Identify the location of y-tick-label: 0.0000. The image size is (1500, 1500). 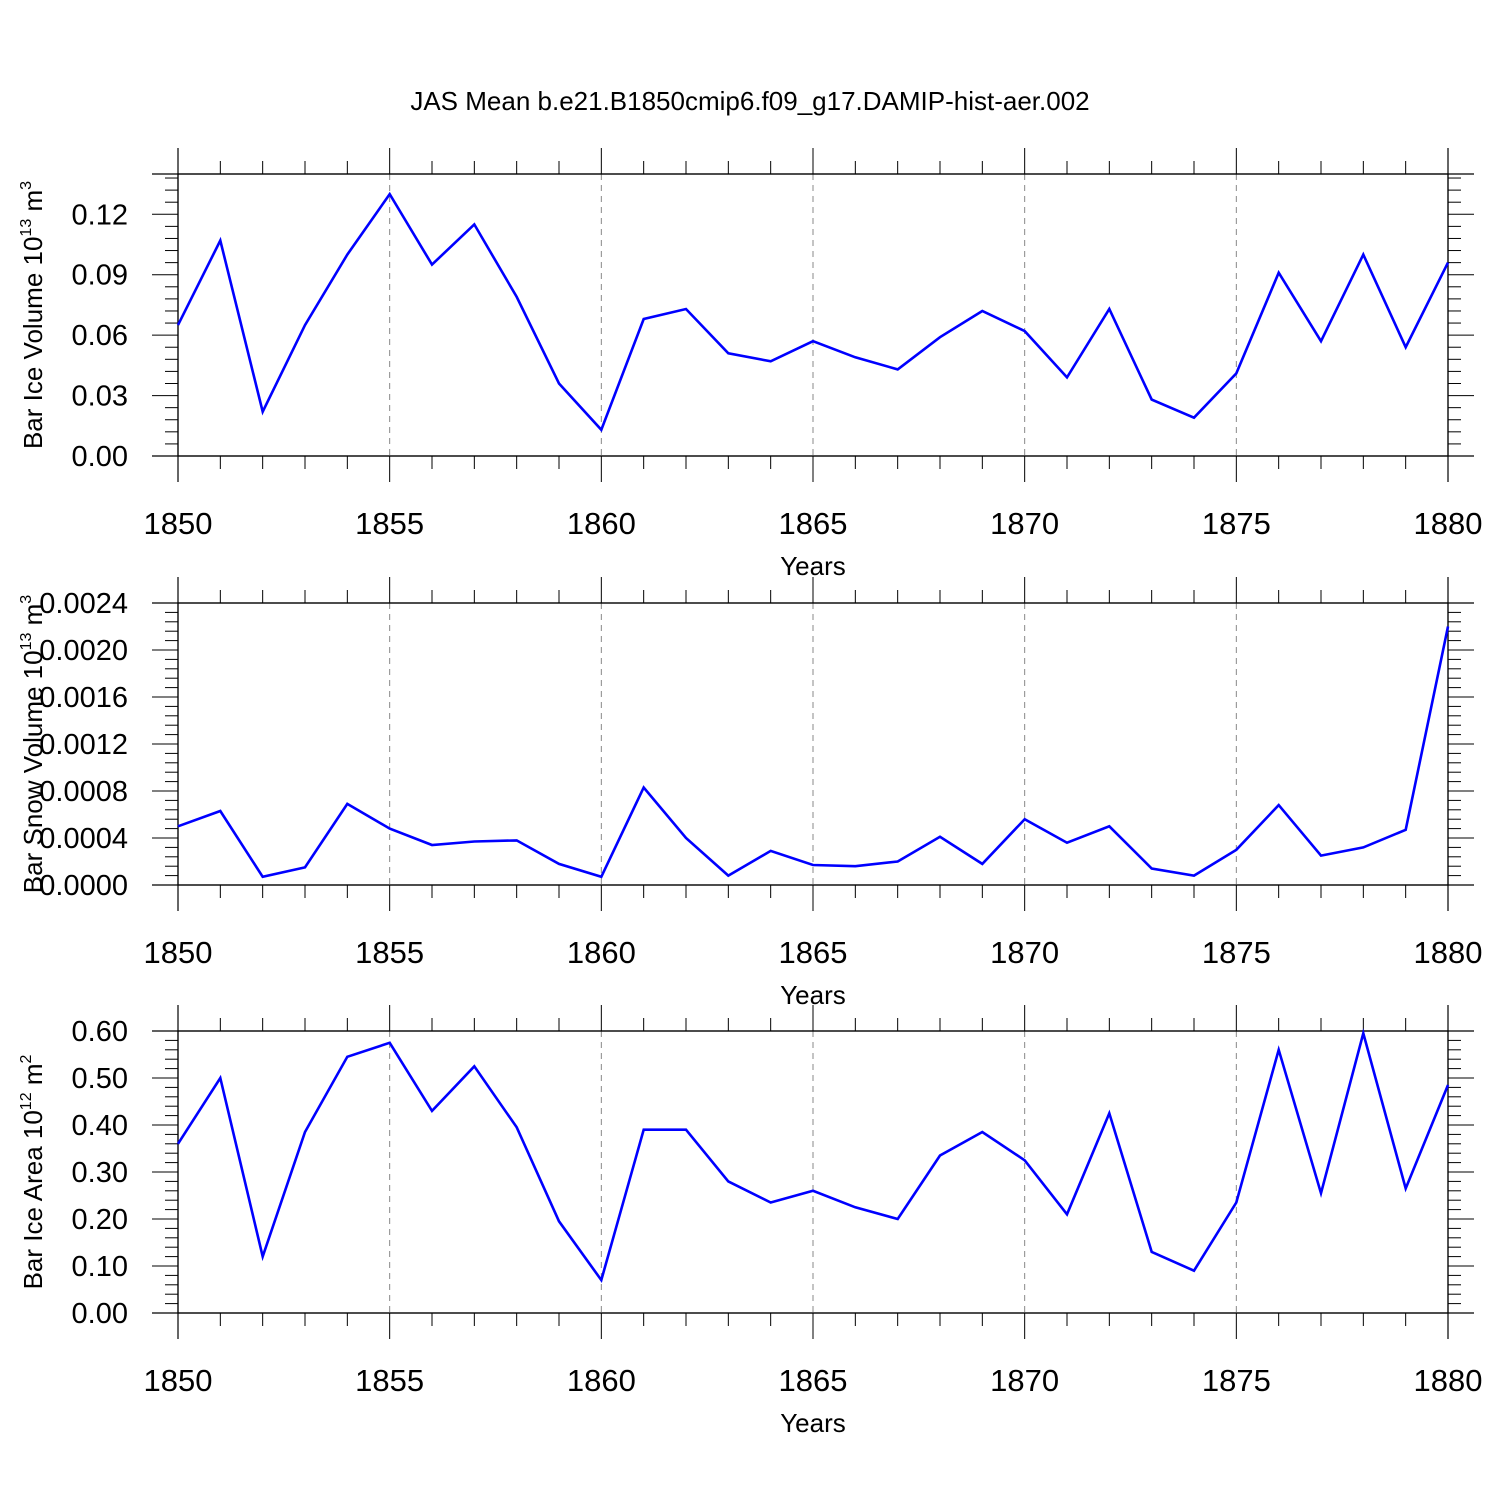
(83, 886).